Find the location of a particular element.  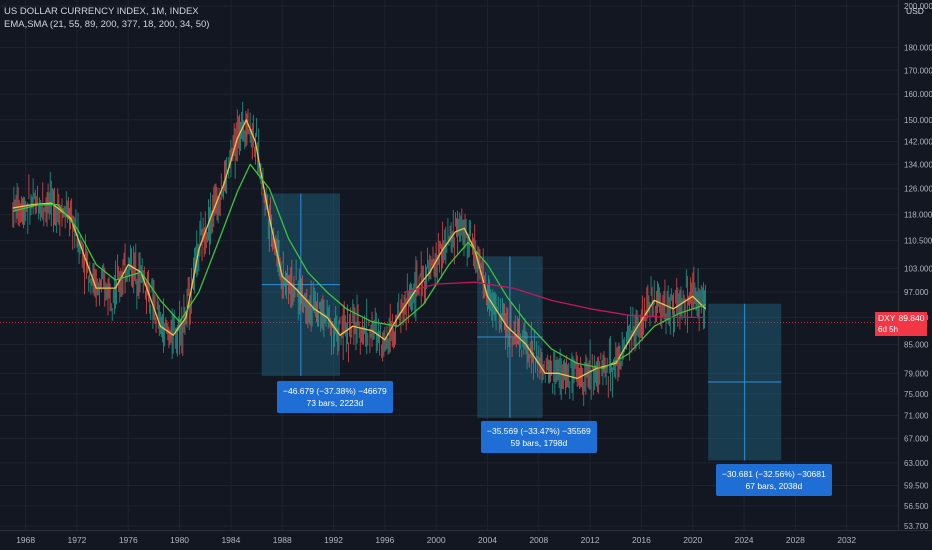

y-tick-label: 56.500 is located at coordinates (916, 506).